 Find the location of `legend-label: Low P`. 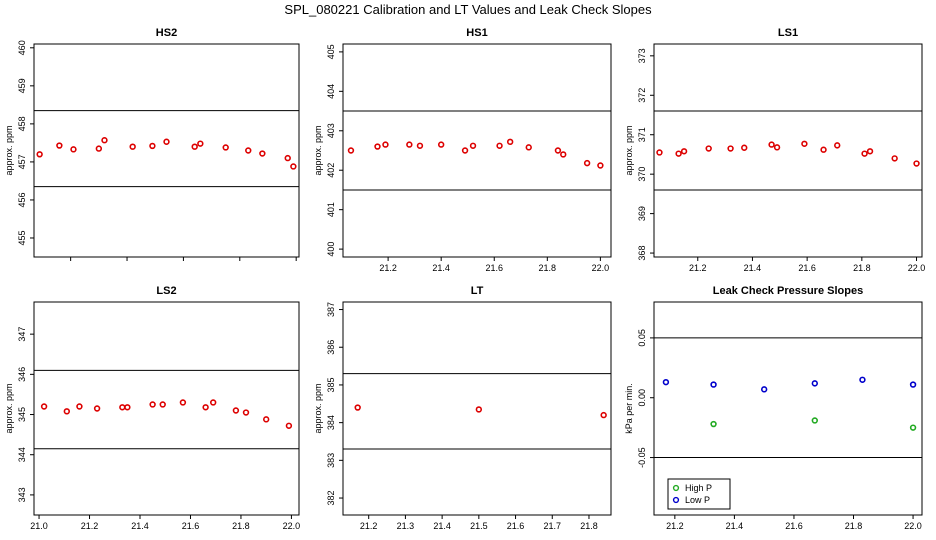

legend-label: Low P is located at coordinates (697, 500).